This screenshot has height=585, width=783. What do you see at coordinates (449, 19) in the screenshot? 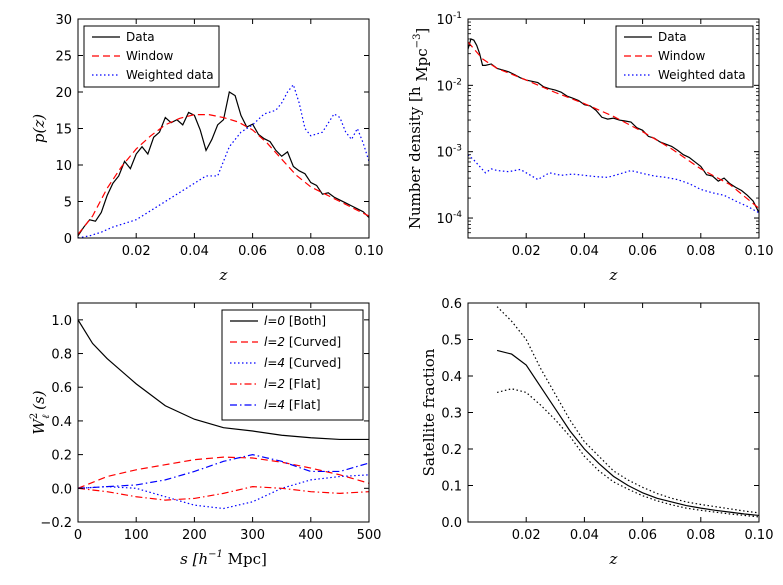
I see `y-tick-label: 10⁻¹` at bounding box center [449, 19].